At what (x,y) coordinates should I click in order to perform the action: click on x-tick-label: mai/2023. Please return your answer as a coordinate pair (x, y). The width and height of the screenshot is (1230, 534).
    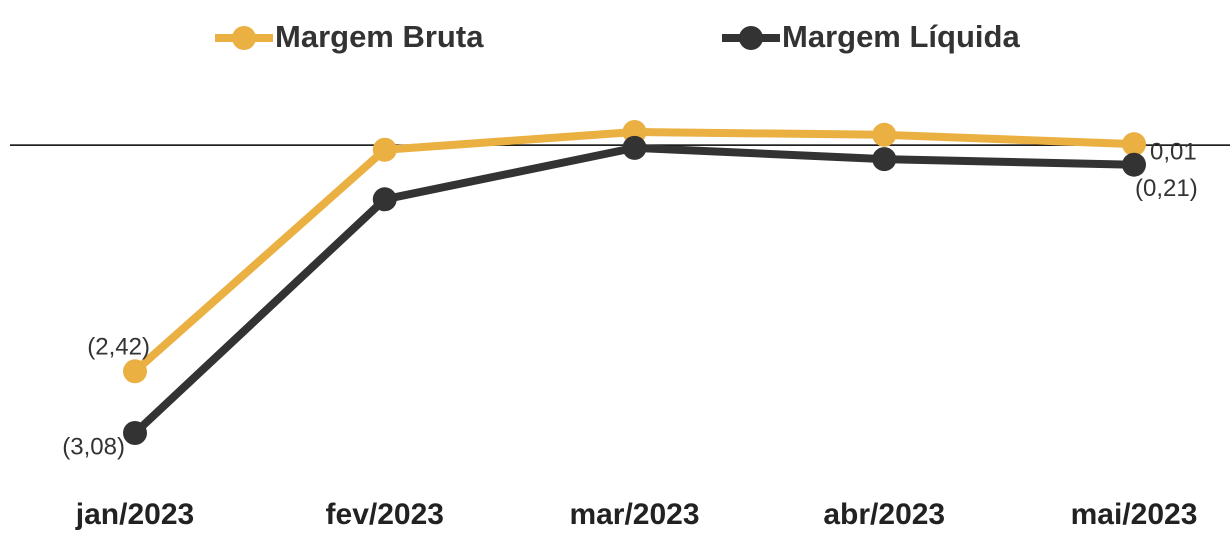
    Looking at the image, I should click on (1134, 514).